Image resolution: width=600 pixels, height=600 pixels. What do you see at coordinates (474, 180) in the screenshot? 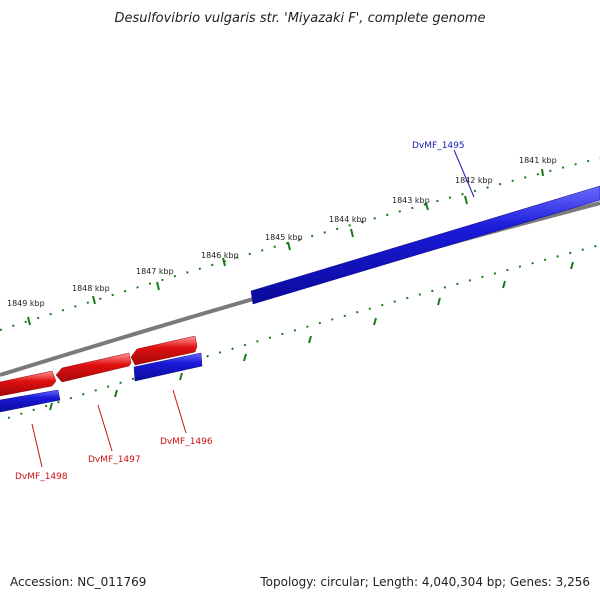
I see `tick-label: 1842 kbp` at bounding box center [474, 180].